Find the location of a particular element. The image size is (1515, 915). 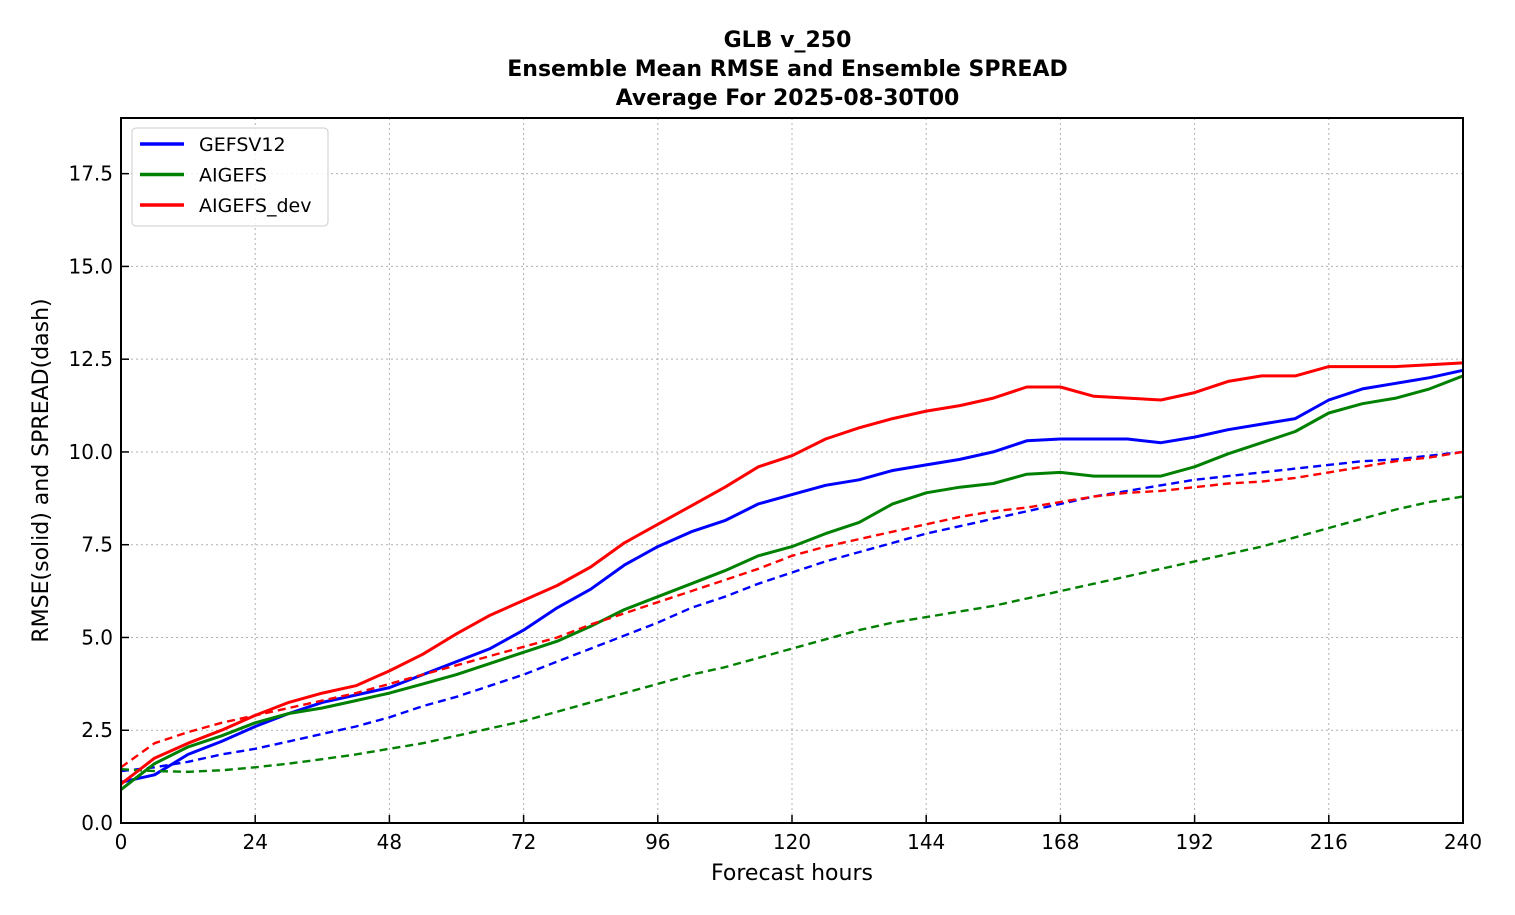

x-tick-label: 72 is located at coordinates (523, 842).